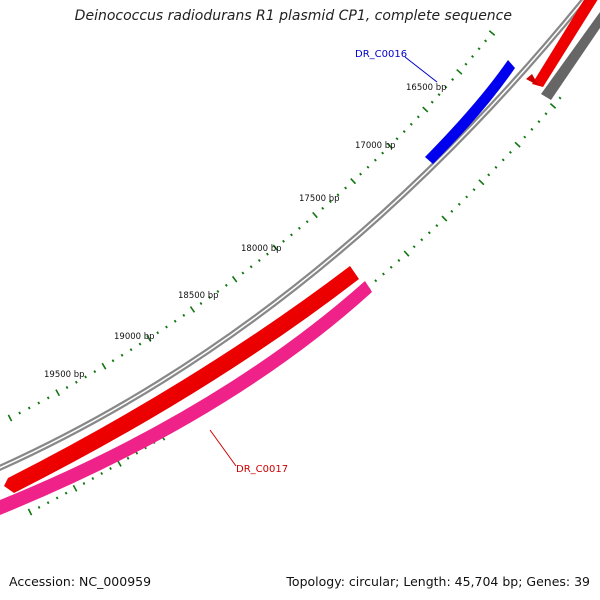 The height and width of the screenshot is (600, 600). What do you see at coordinates (381, 54) in the screenshot?
I see `gene-DR_C0016-label: DR_C0016` at bounding box center [381, 54].